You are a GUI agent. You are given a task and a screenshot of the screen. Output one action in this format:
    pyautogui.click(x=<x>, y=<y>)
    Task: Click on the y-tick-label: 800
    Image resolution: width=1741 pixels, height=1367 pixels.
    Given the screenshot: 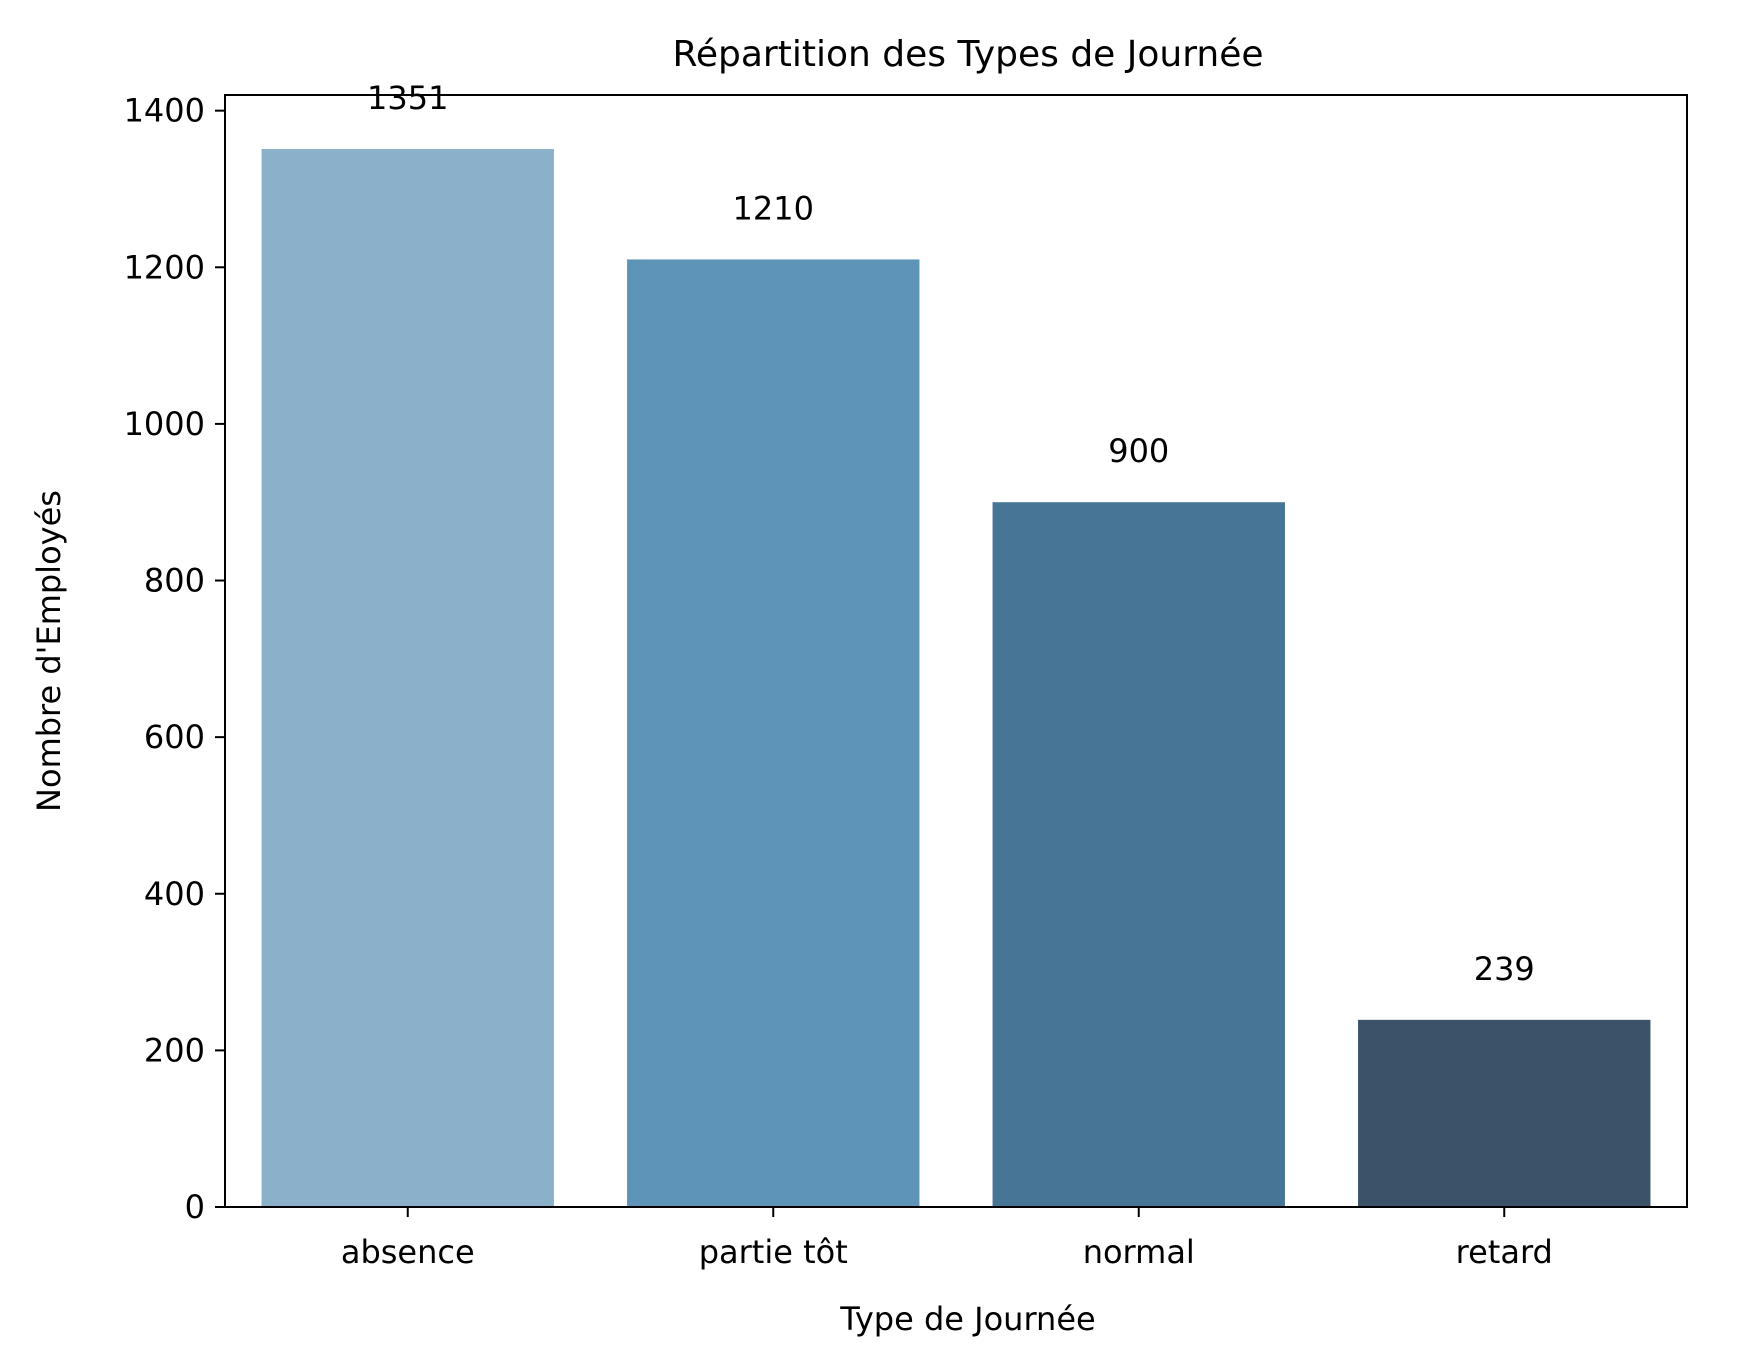 What is the action you would take?
    pyautogui.click(x=174, y=581)
    